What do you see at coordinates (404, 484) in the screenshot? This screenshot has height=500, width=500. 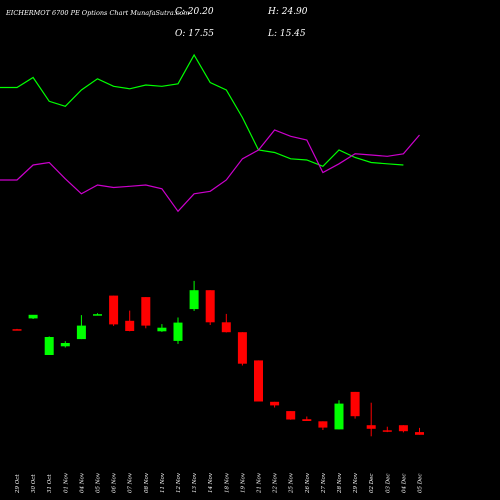 I see `x-tick-label: 04 Dec` at bounding box center [404, 484].